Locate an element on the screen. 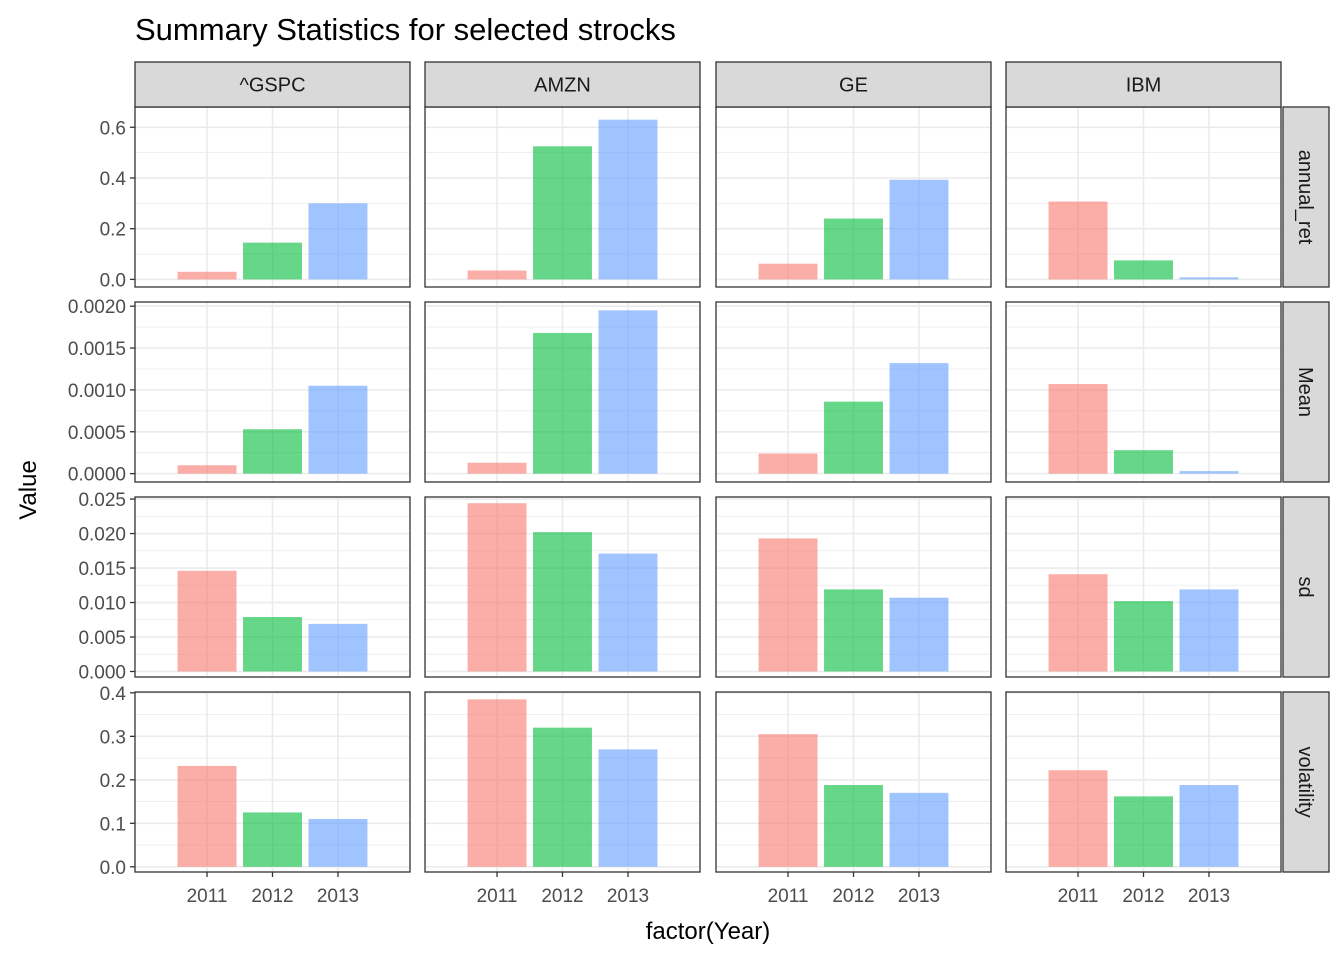 This screenshot has width=1344, height=960. bar-ge-mean-2011 is located at coordinates (788, 463).